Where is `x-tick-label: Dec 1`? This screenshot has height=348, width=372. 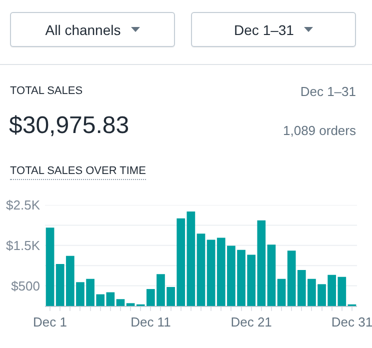 x-tick-label: Dec 1 is located at coordinates (50, 322).